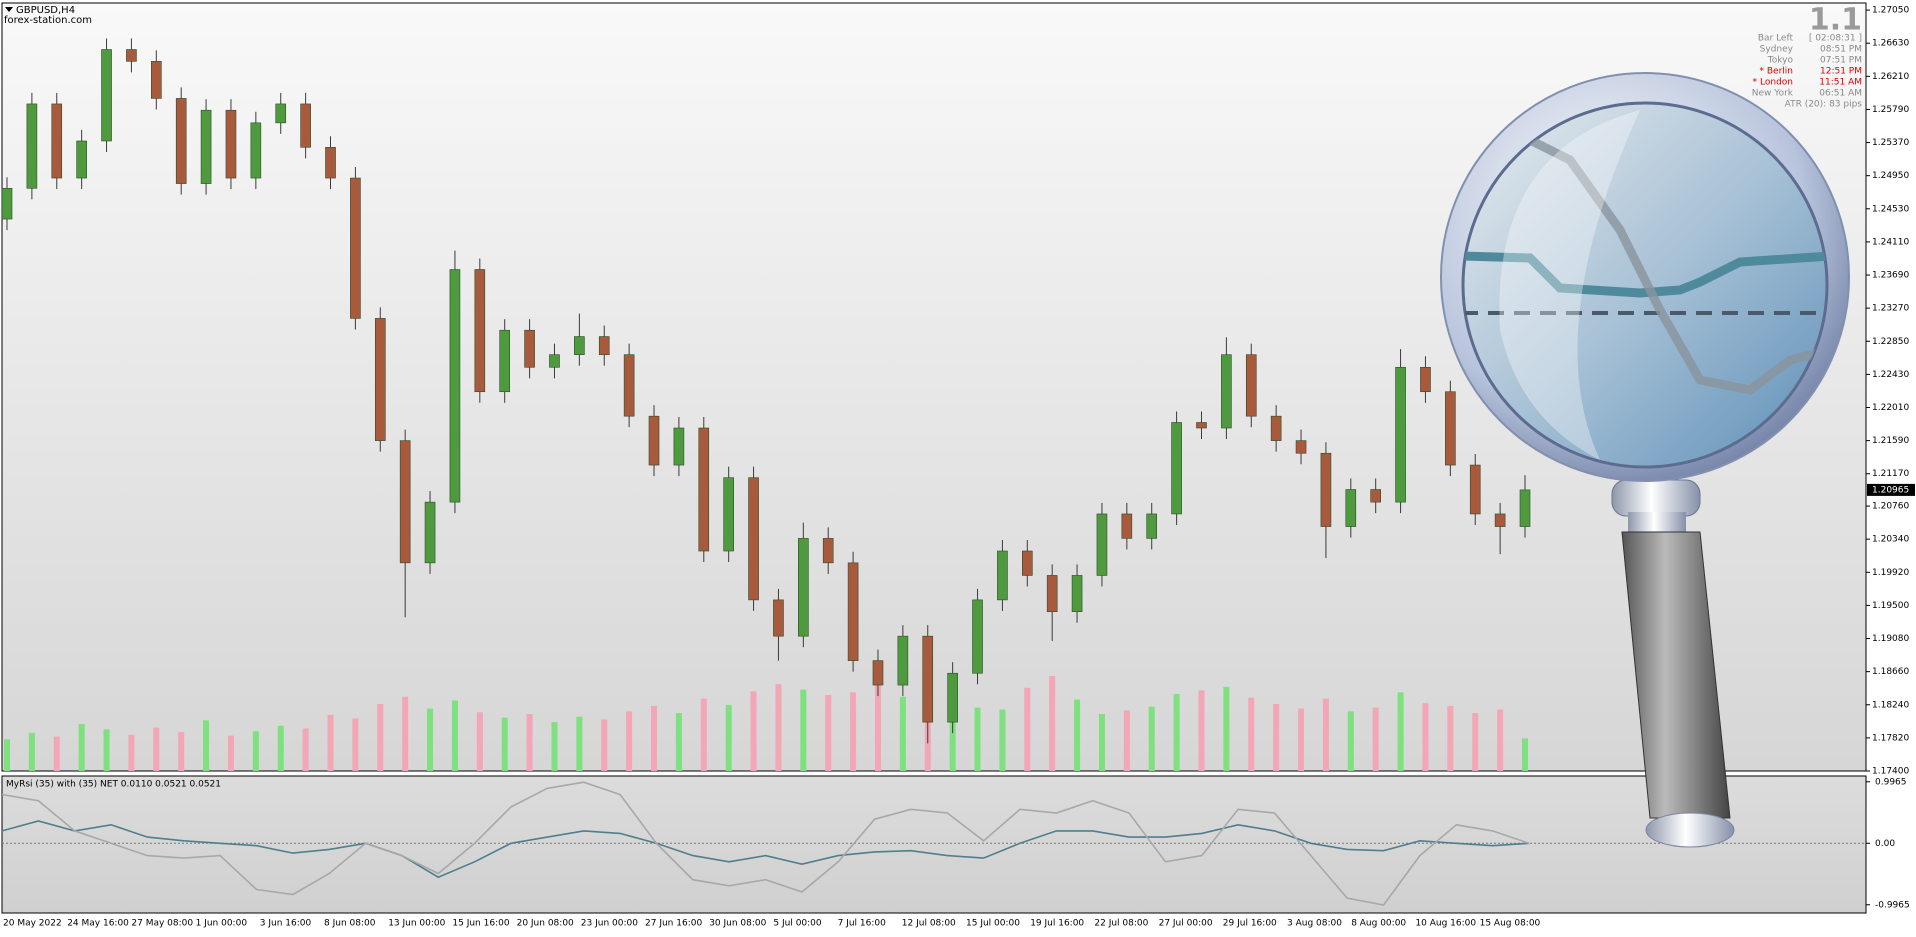  What do you see at coordinates (1890, 639) in the screenshot?
I see `y-tick-label: 1.19080` at bounding box center [1890, 639].